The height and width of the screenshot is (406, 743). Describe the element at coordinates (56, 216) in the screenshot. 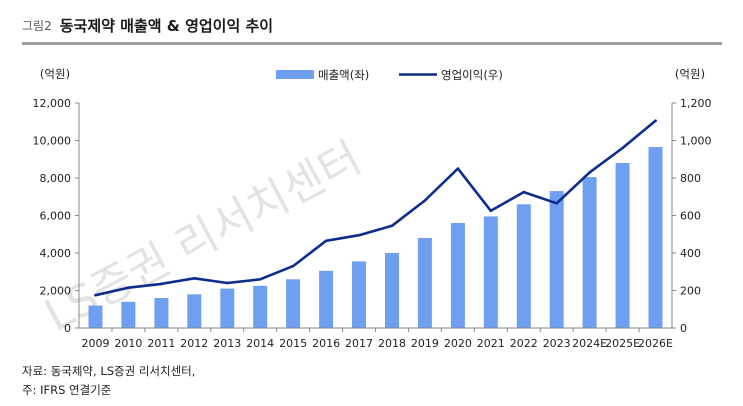

I see `left-tick-label: 6,000` at that location.